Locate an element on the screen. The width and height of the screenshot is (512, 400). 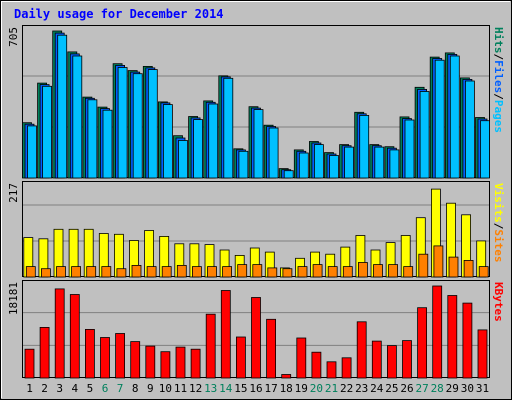
x-tick-label-5: 5 is located at coordinates (90, 388).